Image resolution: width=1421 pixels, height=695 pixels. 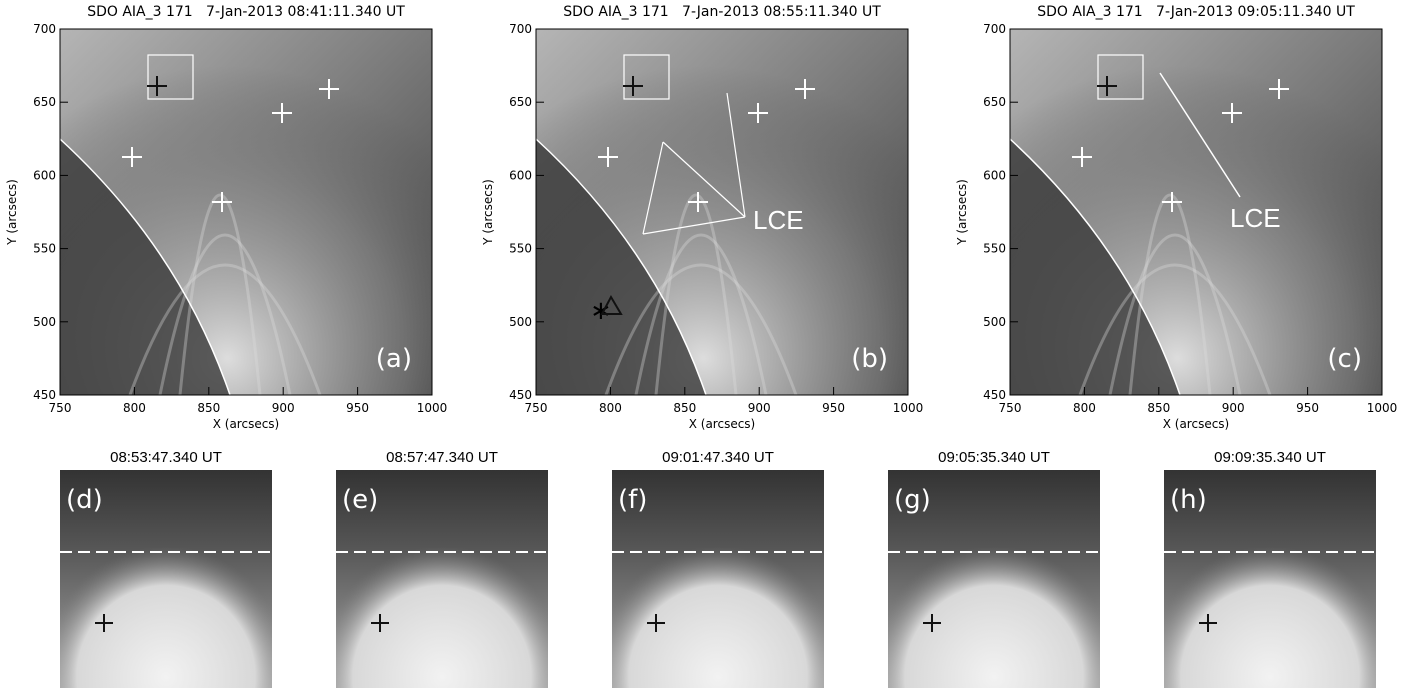 I want to click on disk, so click(x=1095, y=267).